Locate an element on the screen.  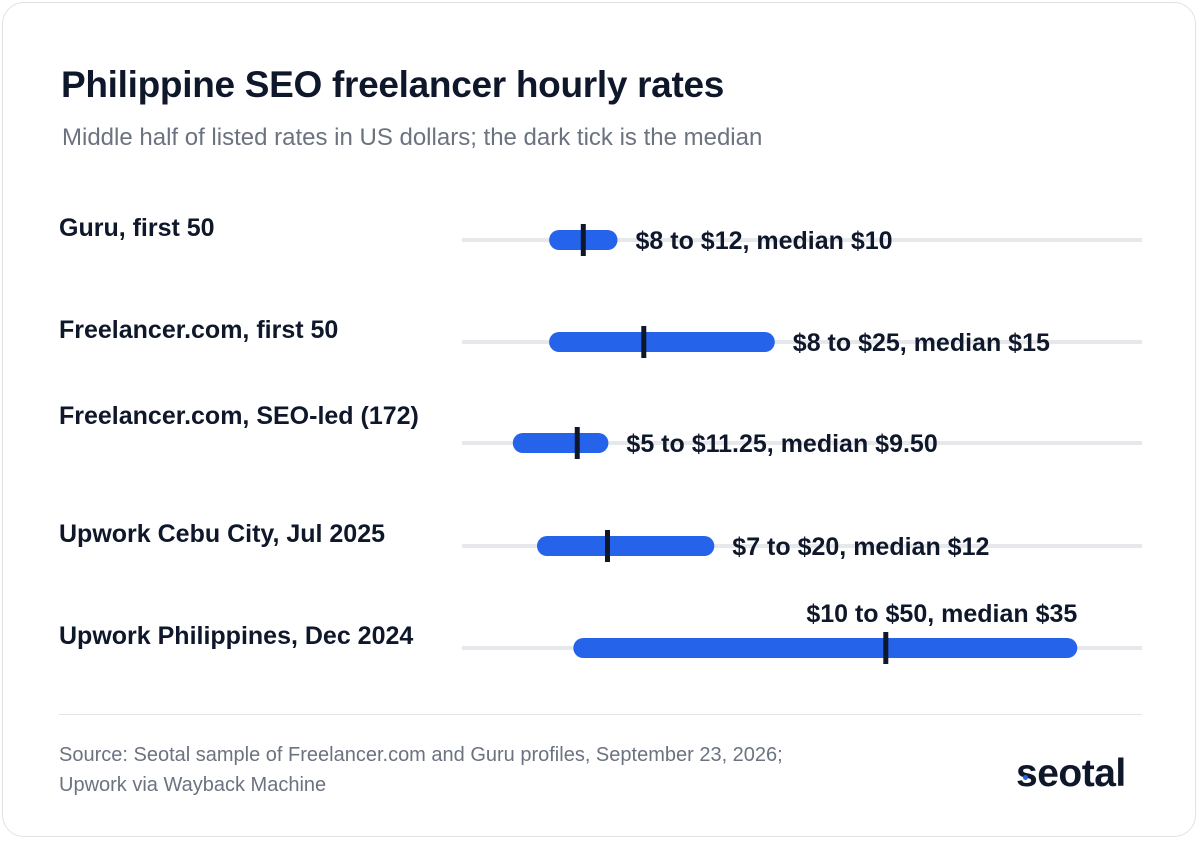
footer-divider is located at coordinates (600, 714).